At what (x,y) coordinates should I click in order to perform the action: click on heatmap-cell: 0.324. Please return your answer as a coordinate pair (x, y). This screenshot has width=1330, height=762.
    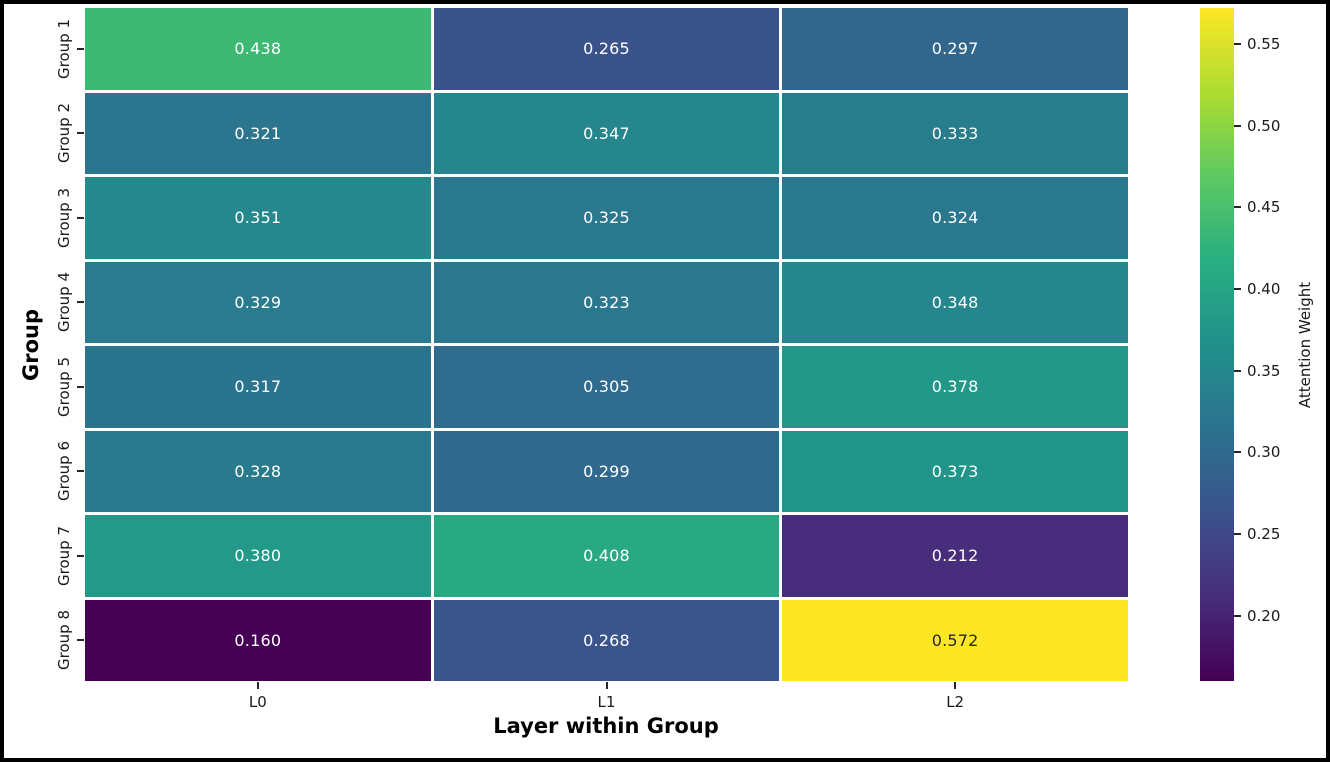
    Looking at the image, I should click on (955, 218).